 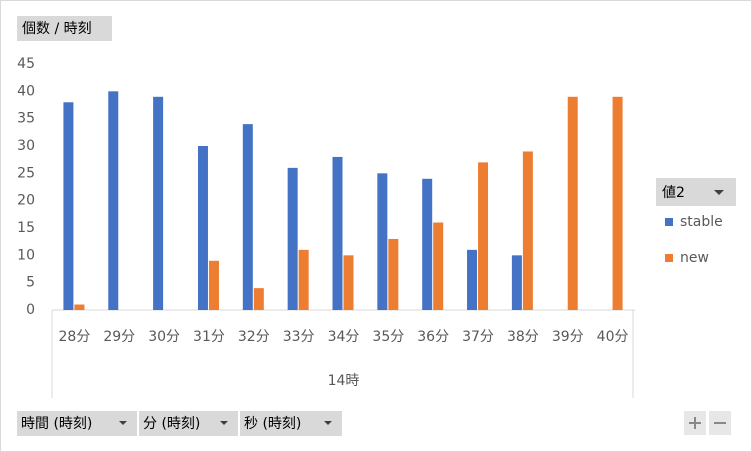 I want to click on group-label: 14時, so click(x=344, y=381).